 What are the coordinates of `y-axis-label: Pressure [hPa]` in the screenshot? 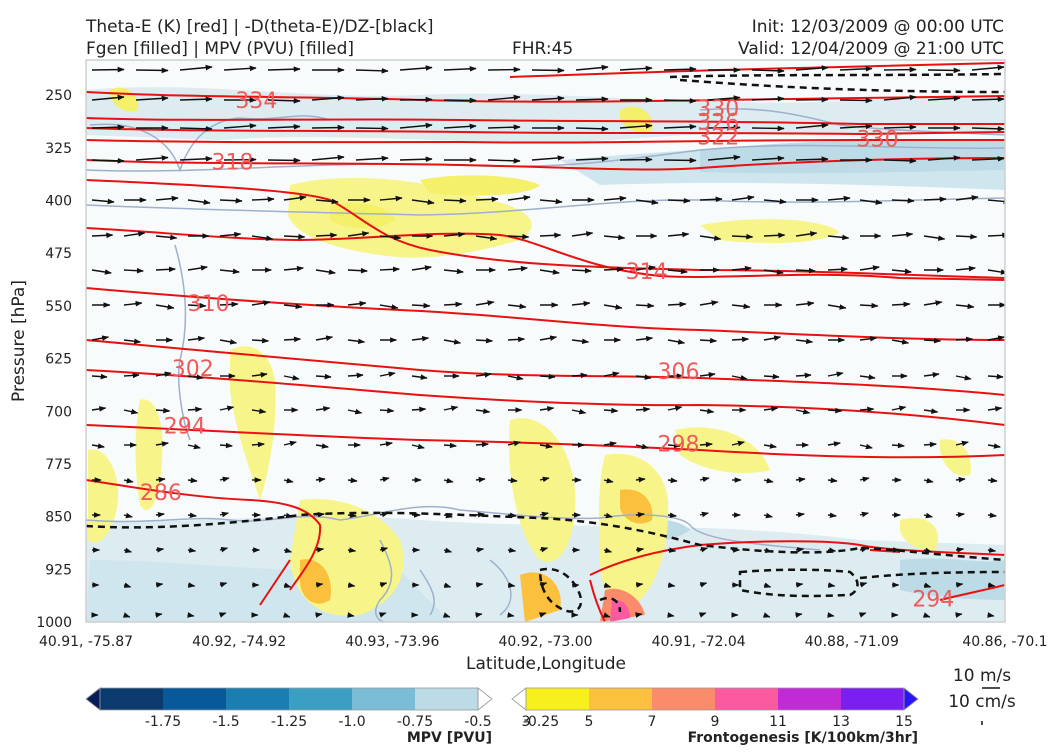 It's located at (19, 341).